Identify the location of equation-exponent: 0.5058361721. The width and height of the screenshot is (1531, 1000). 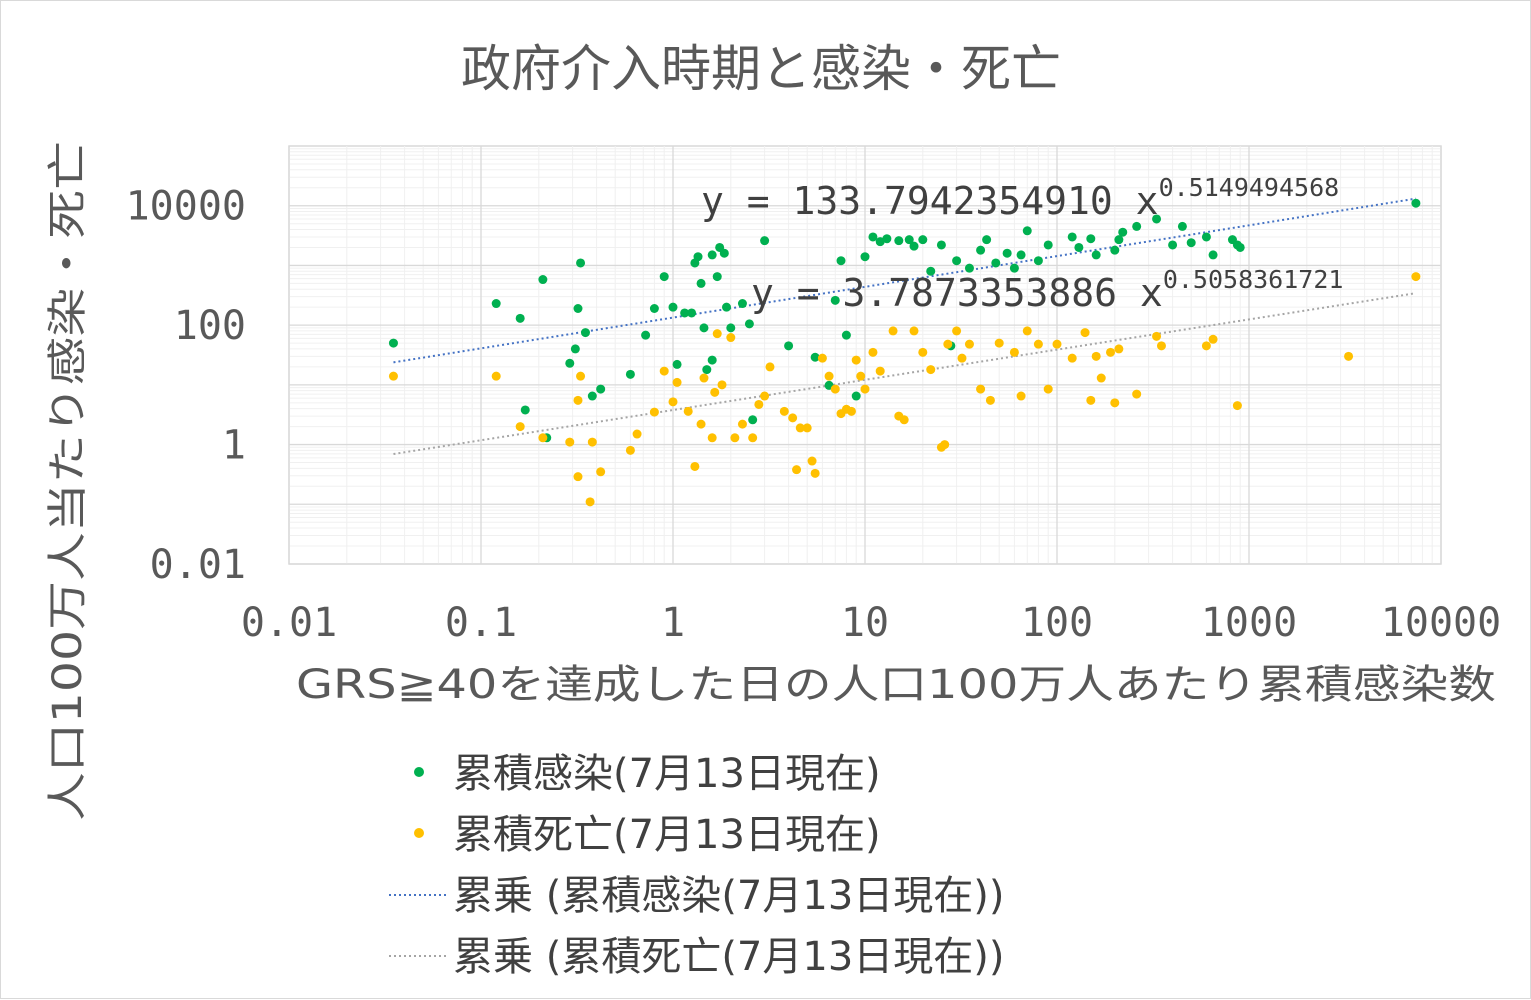
(1253, 279).